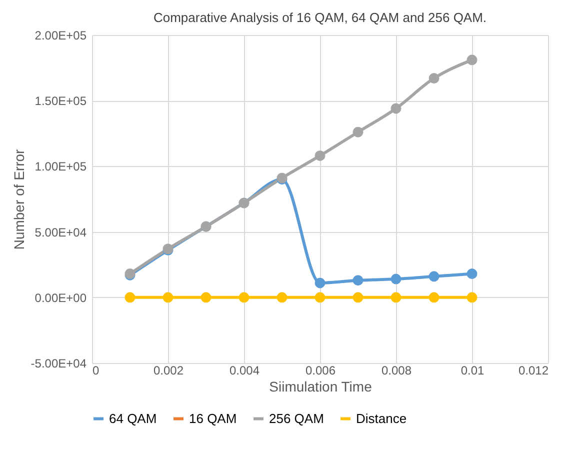 The height and width of the screenshot is (462, 588). Describe the element at coordinates (60, 297) in the screenshot. I see `y-tick-label: 0.00E+00` at that location.